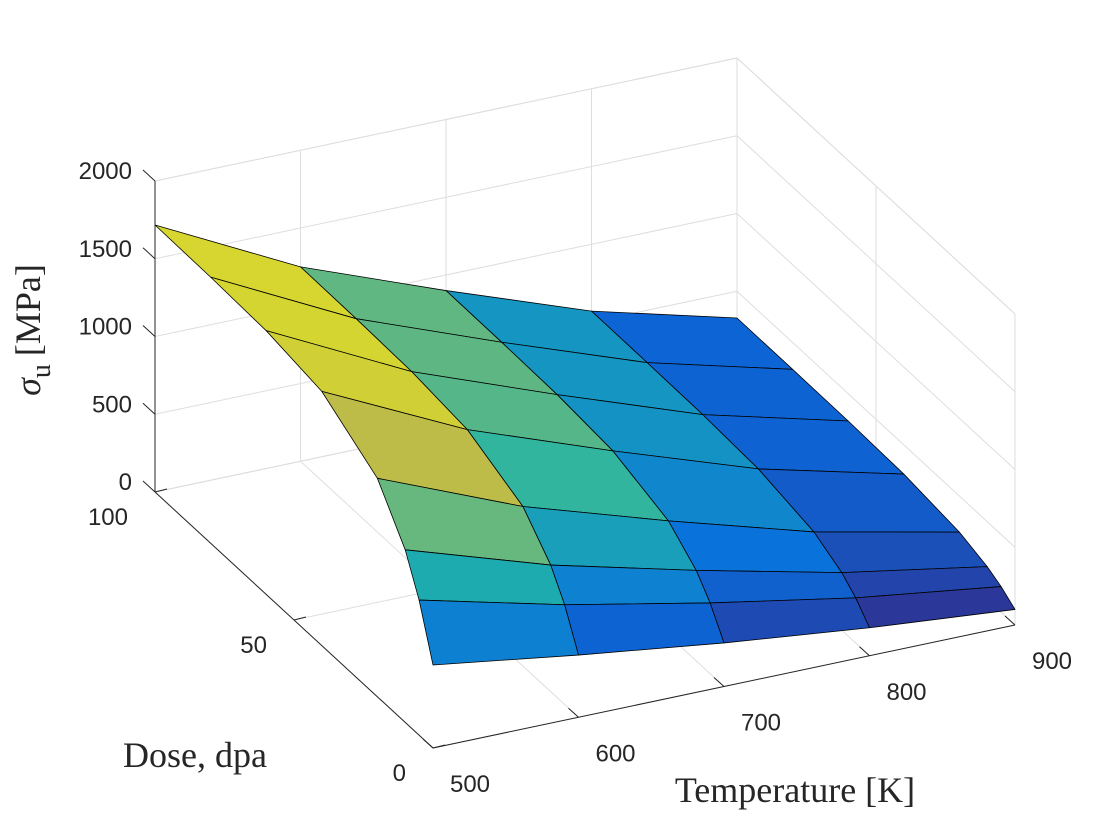 The image size is (1120, 840). What do you see at coordinates (41, 371) in the screenshot?
I see `z-axis-subscript: u` at bounding box center [41, 371].